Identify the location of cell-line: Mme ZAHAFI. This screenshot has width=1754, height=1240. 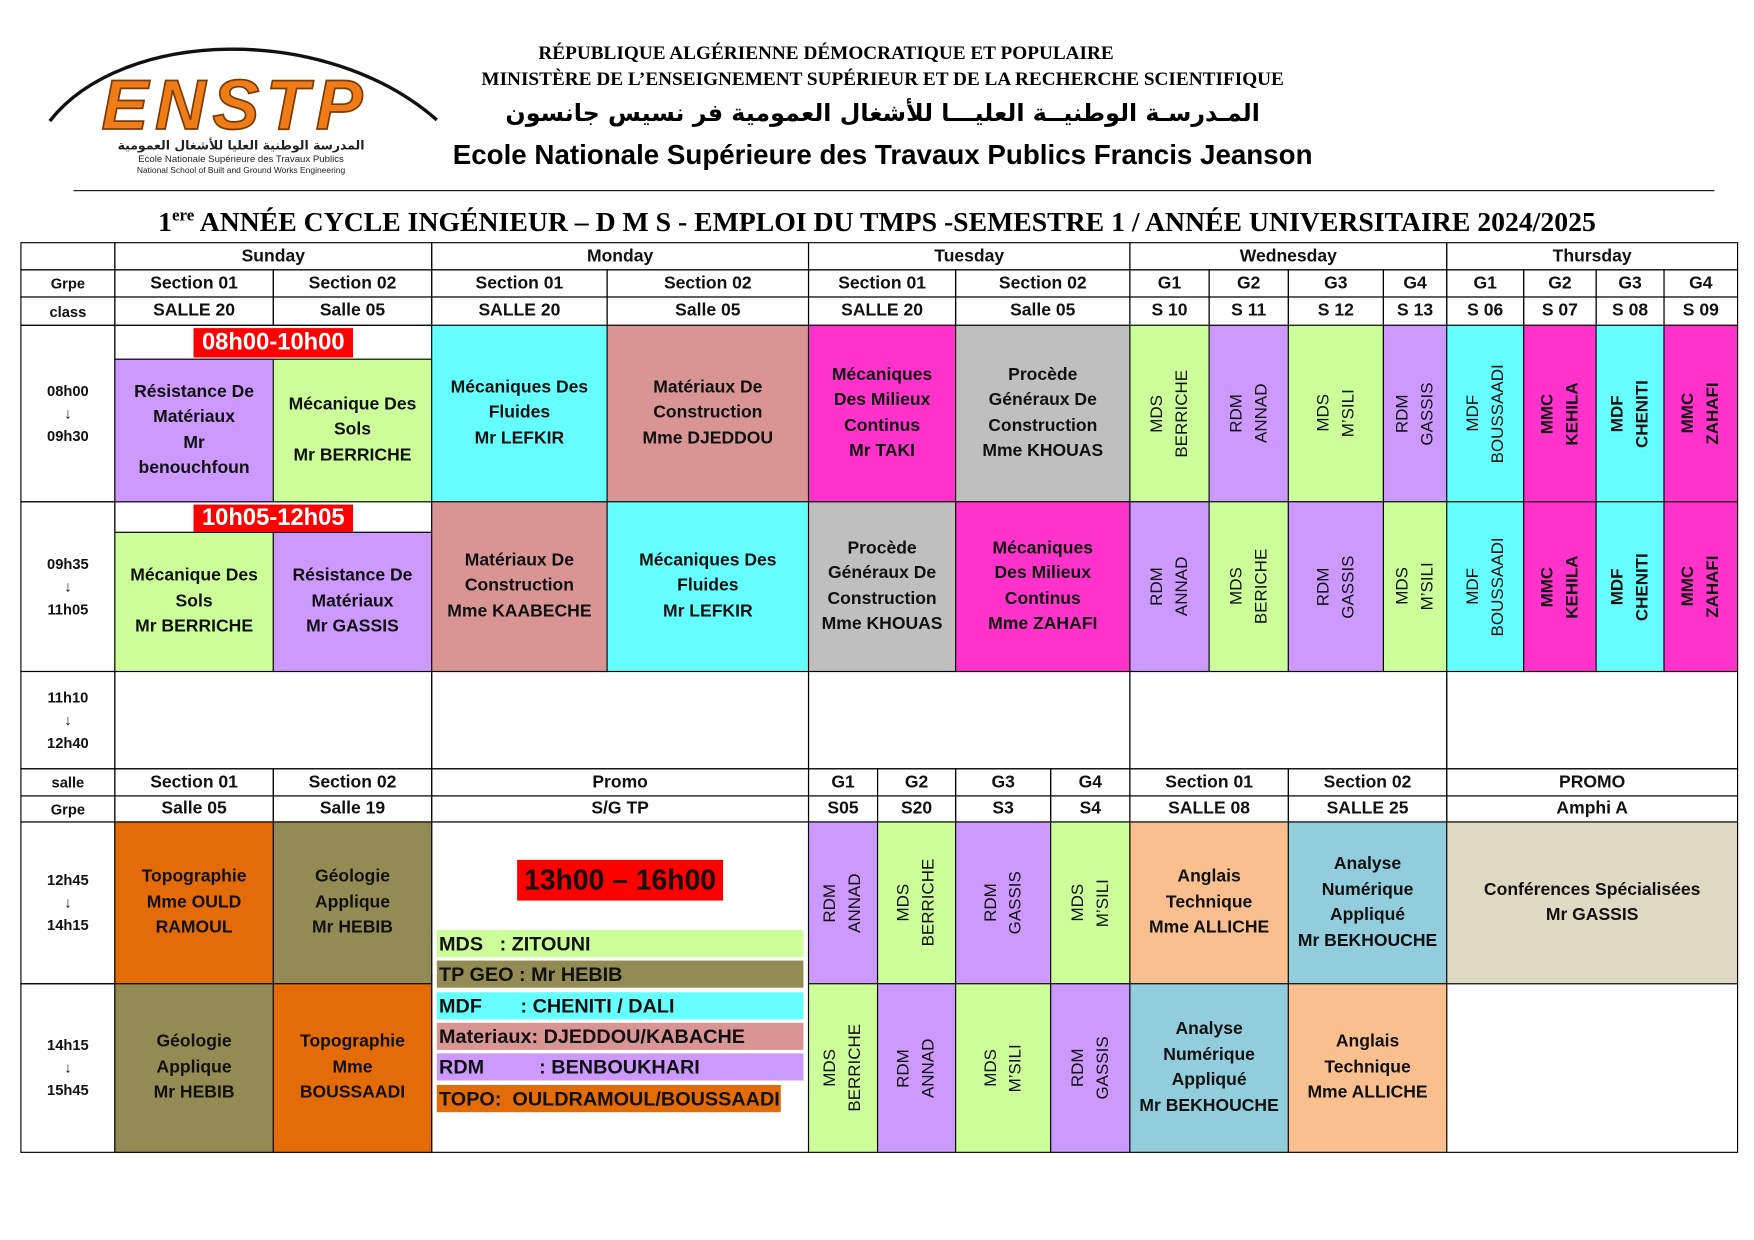
(1043, 624).